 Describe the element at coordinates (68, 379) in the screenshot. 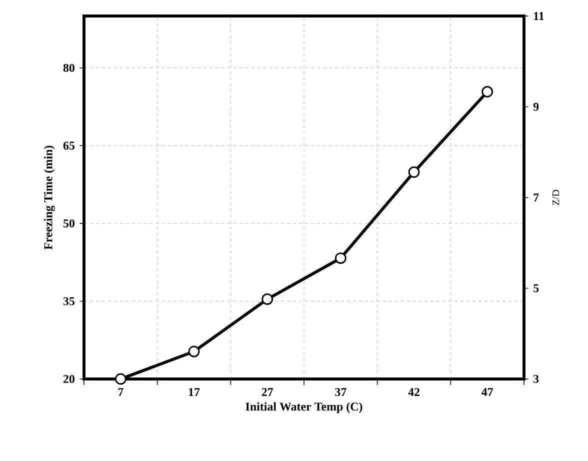

I see `y-tick-label: 20` at that location.